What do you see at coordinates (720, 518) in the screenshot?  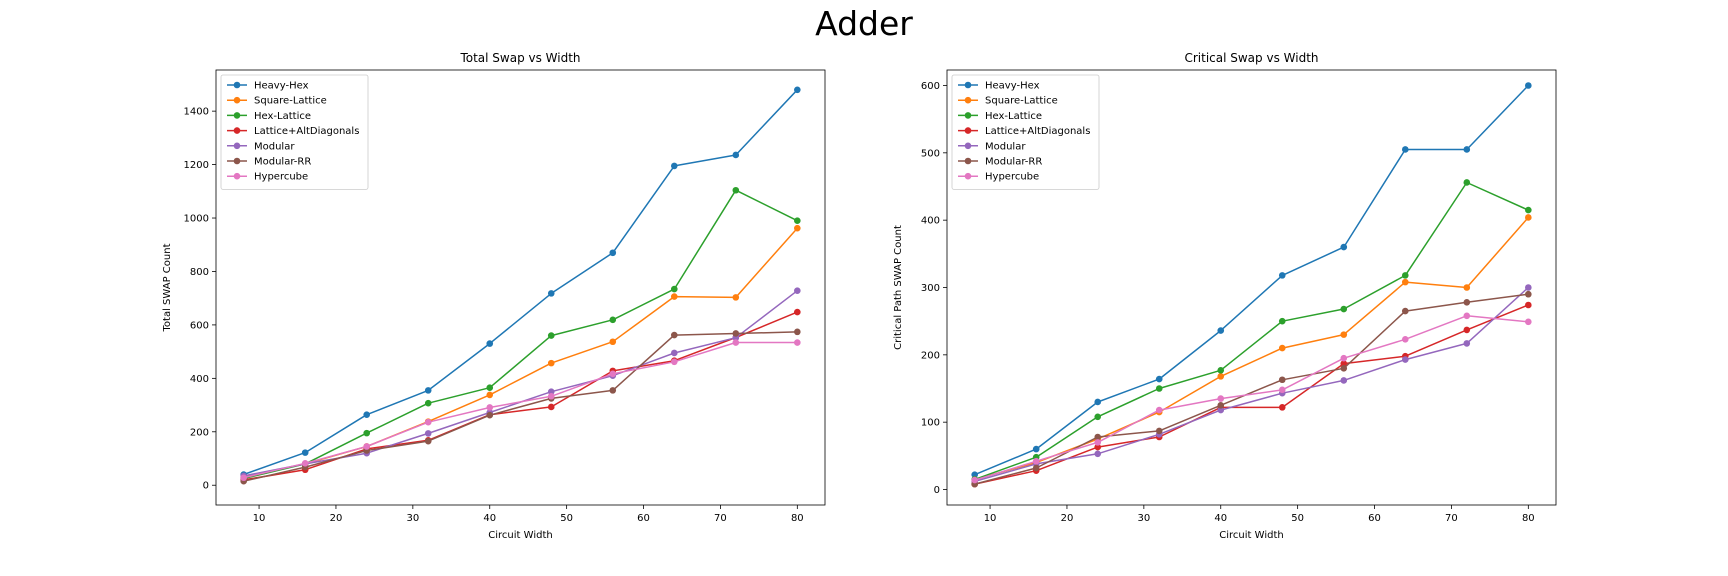 I see `x-tick-label: 70` at bounding box center [720, 518].